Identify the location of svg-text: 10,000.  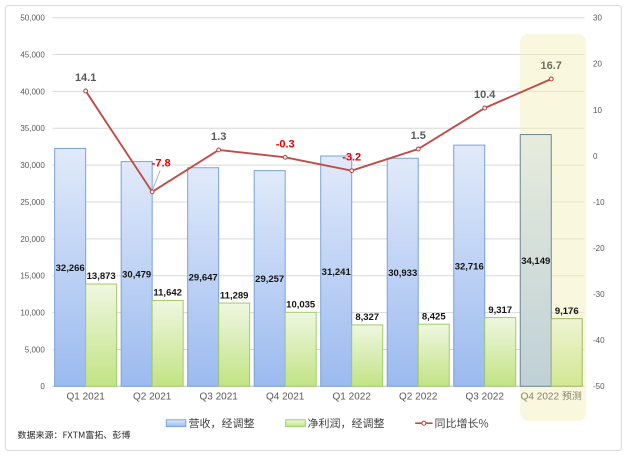
(32, 312).